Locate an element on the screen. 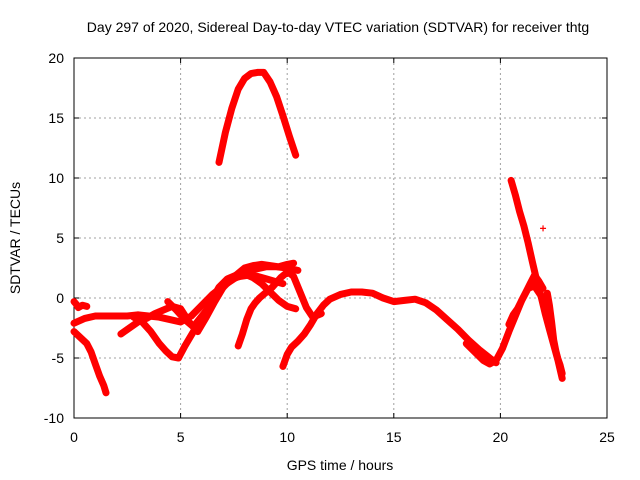 The image size is (640, 480). x-tick-label: 20 is located at coordinates (501, 437).